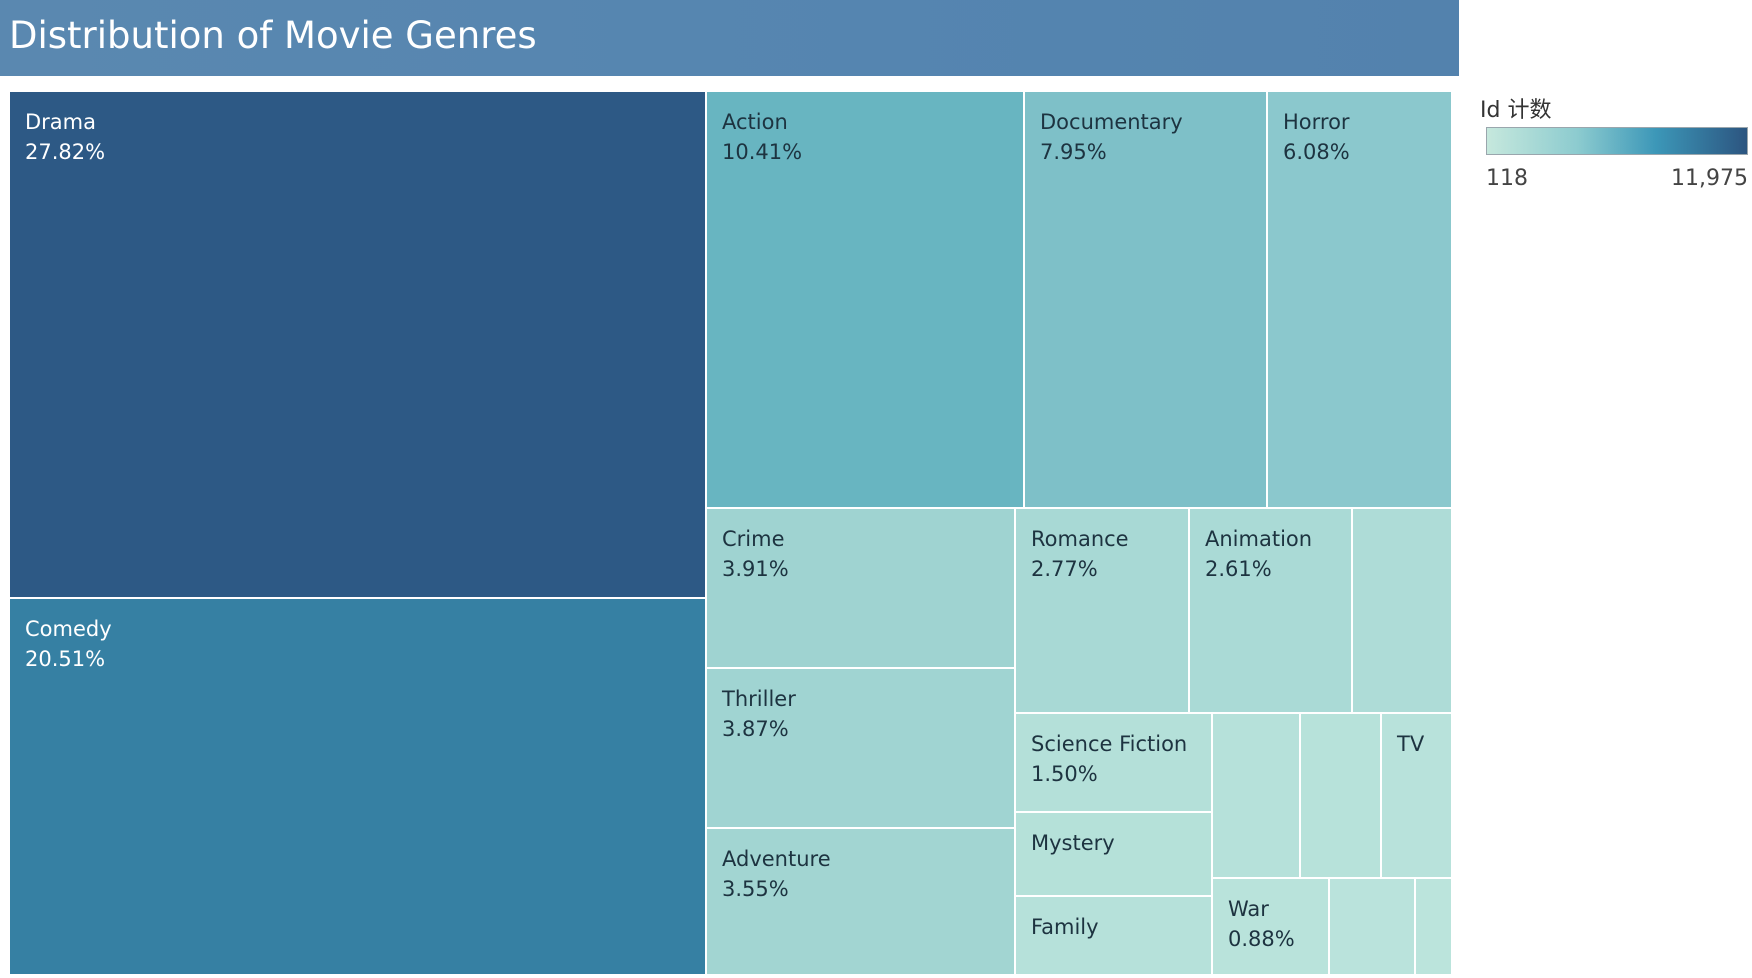 This screenshot has height=978, width=1752. I want to click on treemap-cell-percent: 2.61%, so click(1238, 569).